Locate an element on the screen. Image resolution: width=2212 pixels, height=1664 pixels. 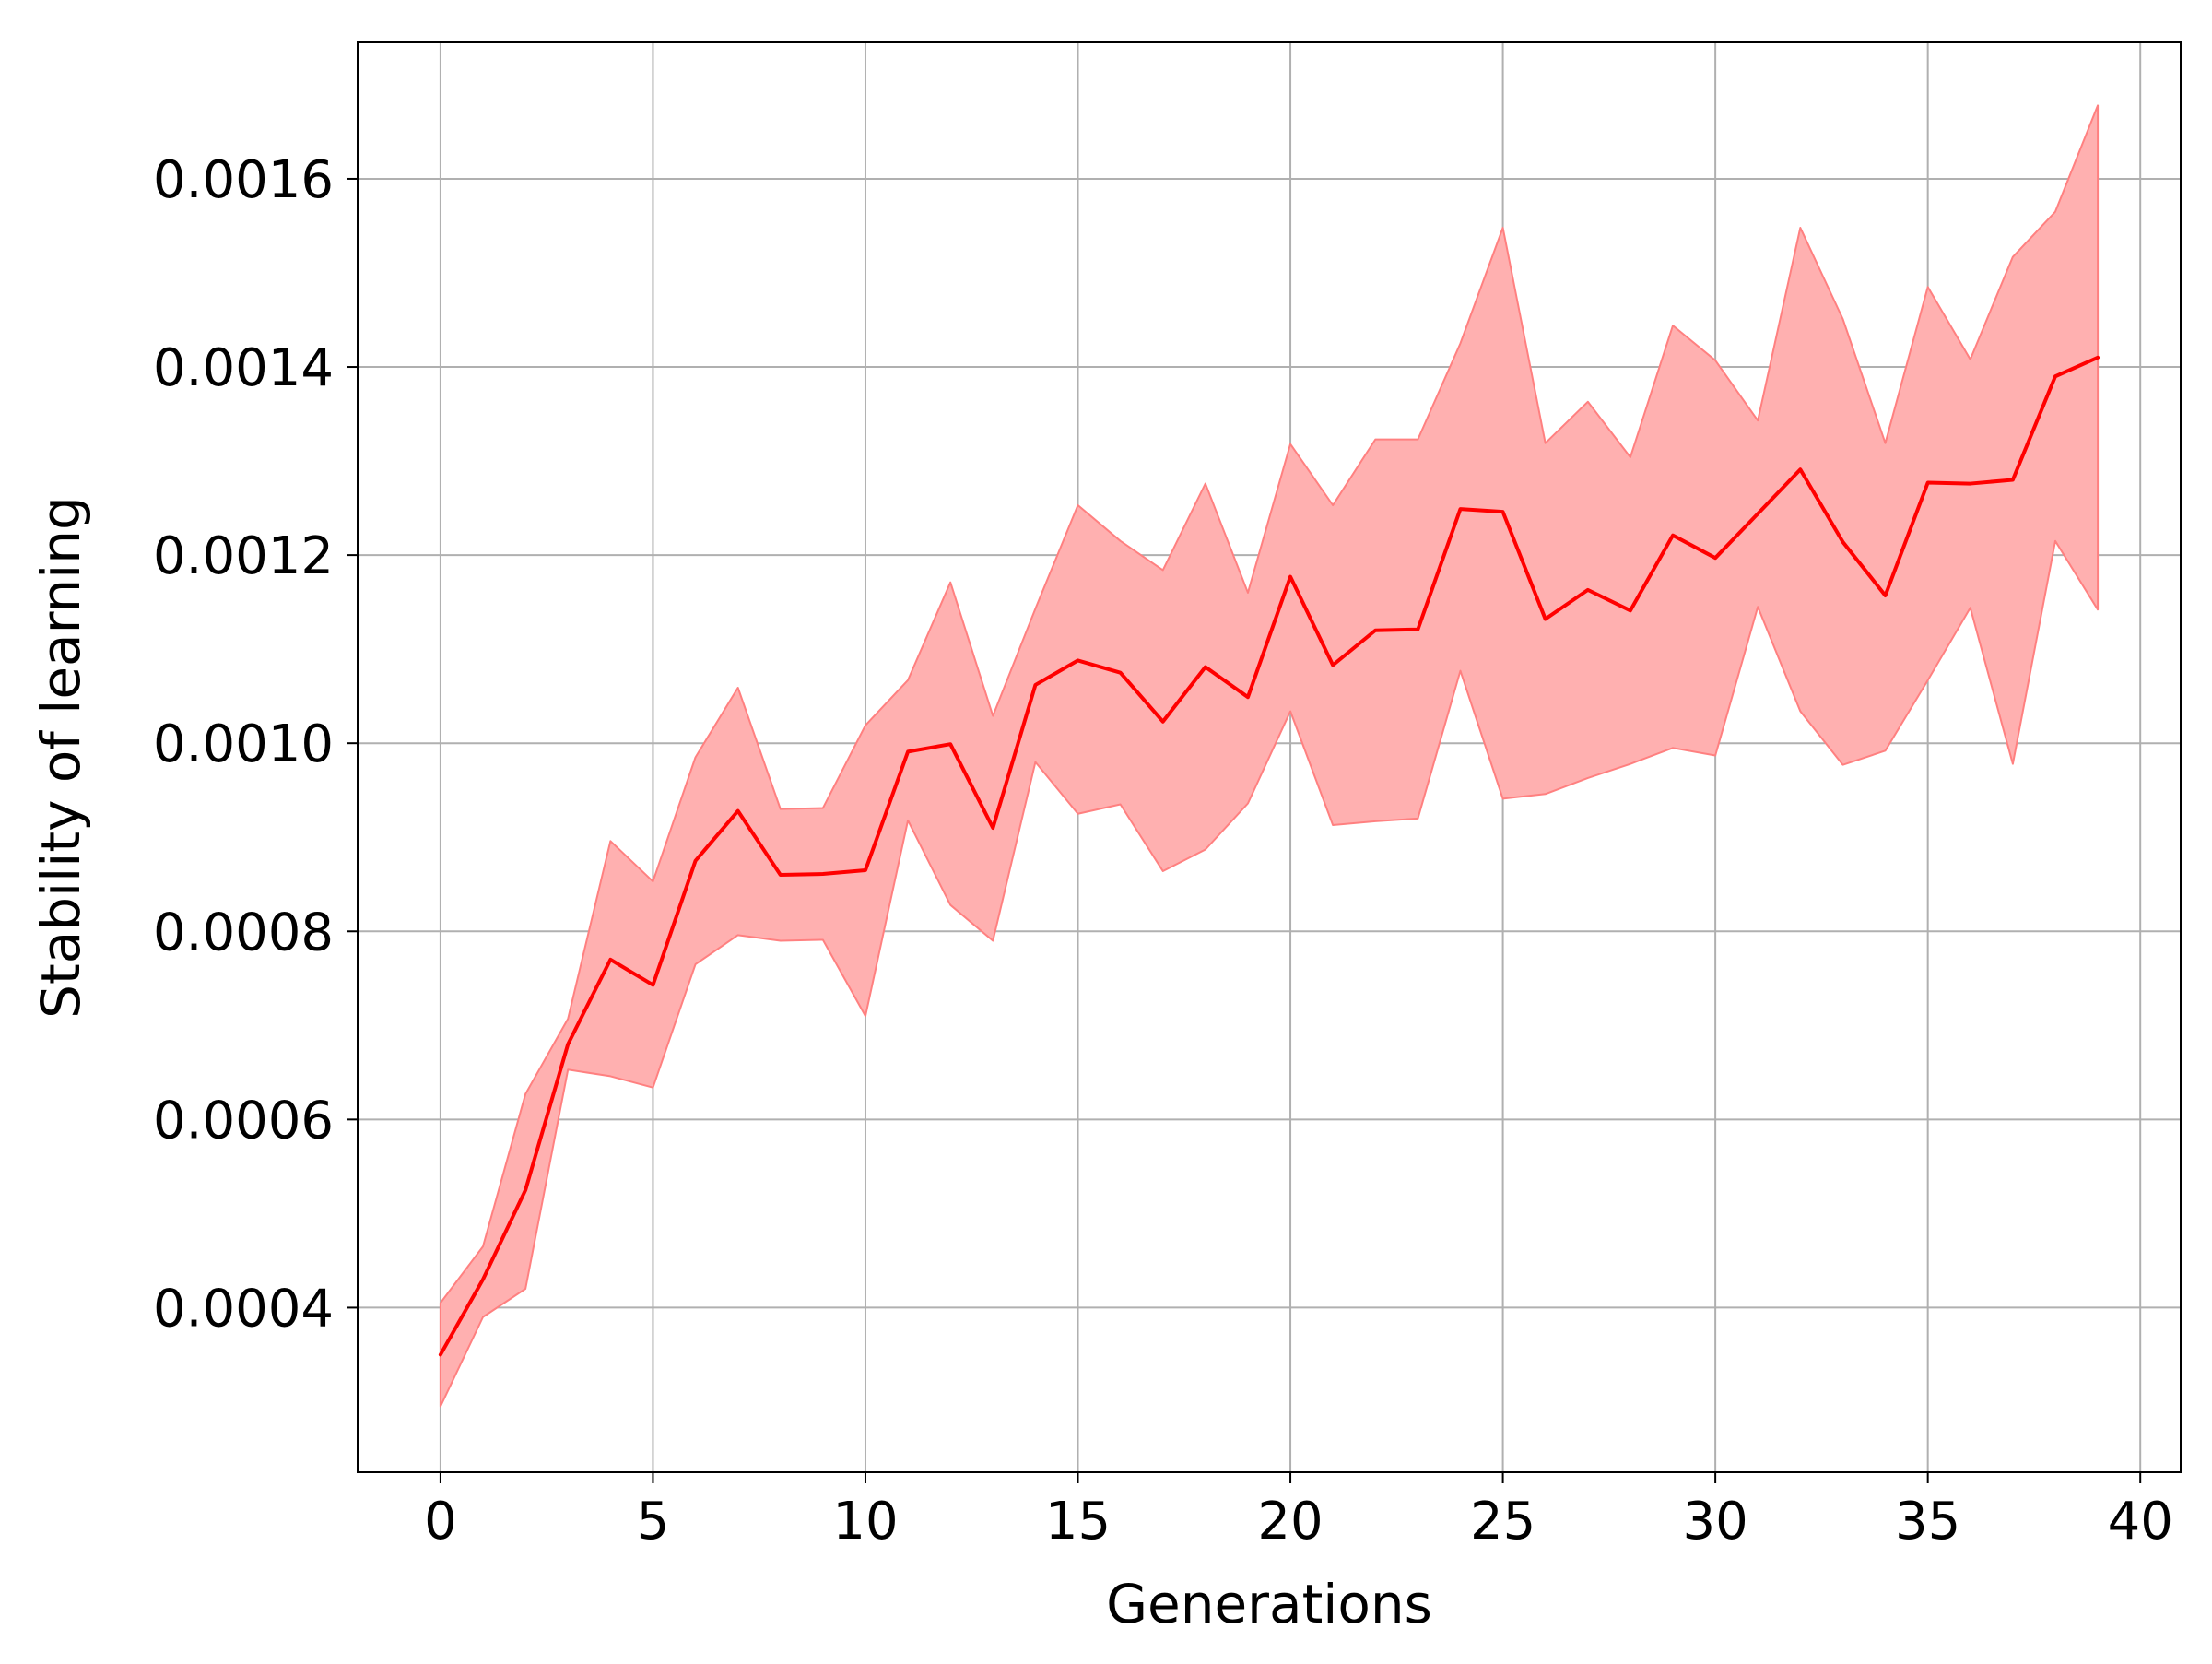
x-tick-label: 10 is located at coordinates (865, 1522).